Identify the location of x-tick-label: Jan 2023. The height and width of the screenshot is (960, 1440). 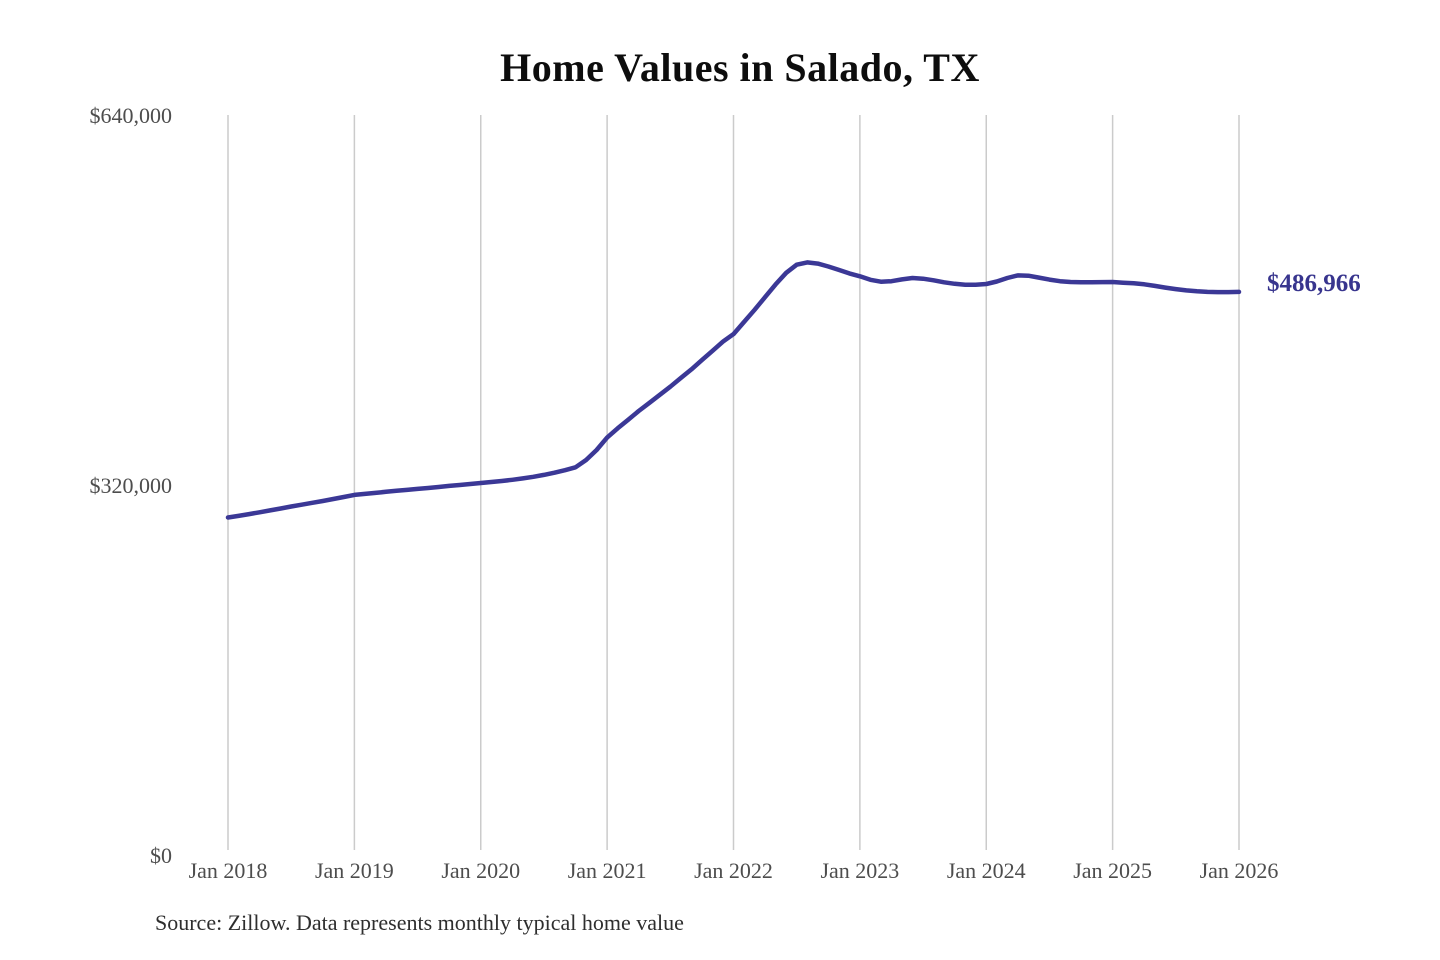
(859, 870).